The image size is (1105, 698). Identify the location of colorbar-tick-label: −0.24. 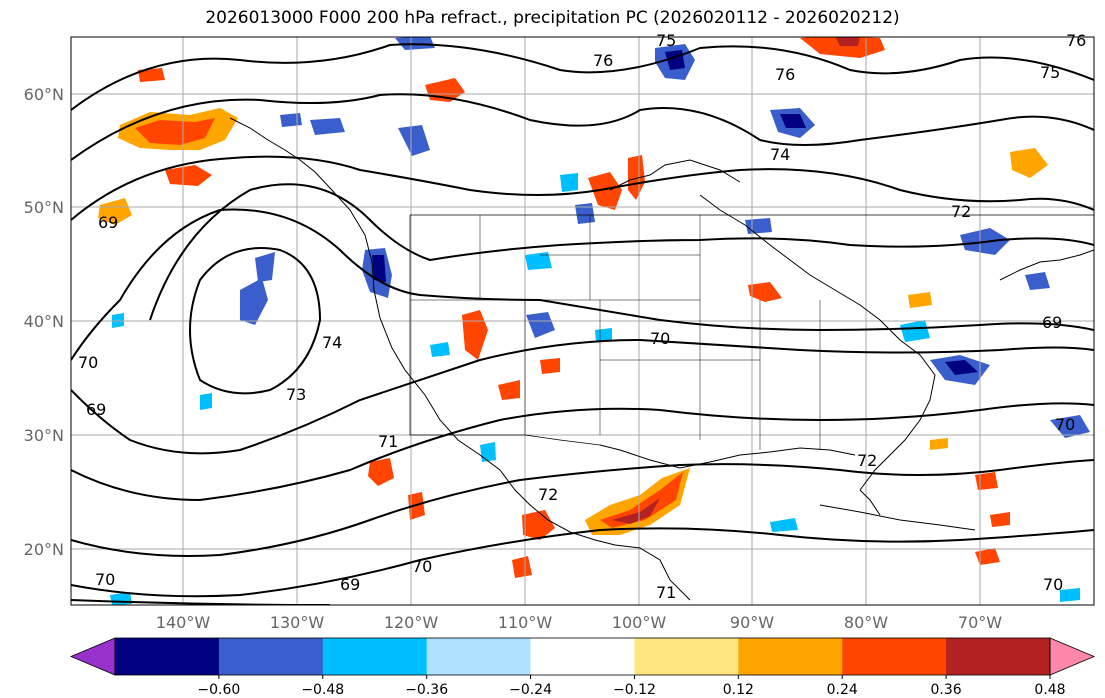
(530, 690).